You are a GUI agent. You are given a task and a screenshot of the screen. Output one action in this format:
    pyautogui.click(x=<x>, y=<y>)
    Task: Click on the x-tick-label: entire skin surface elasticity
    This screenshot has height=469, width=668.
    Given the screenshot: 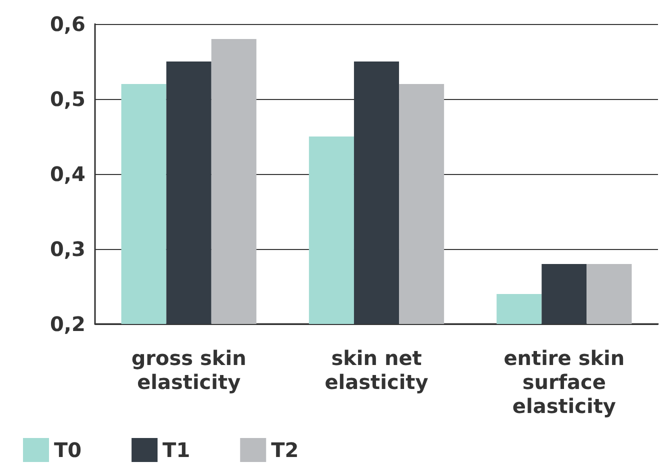 What is the action you would take?
    pyautogui.click(x=564, y=382)
    